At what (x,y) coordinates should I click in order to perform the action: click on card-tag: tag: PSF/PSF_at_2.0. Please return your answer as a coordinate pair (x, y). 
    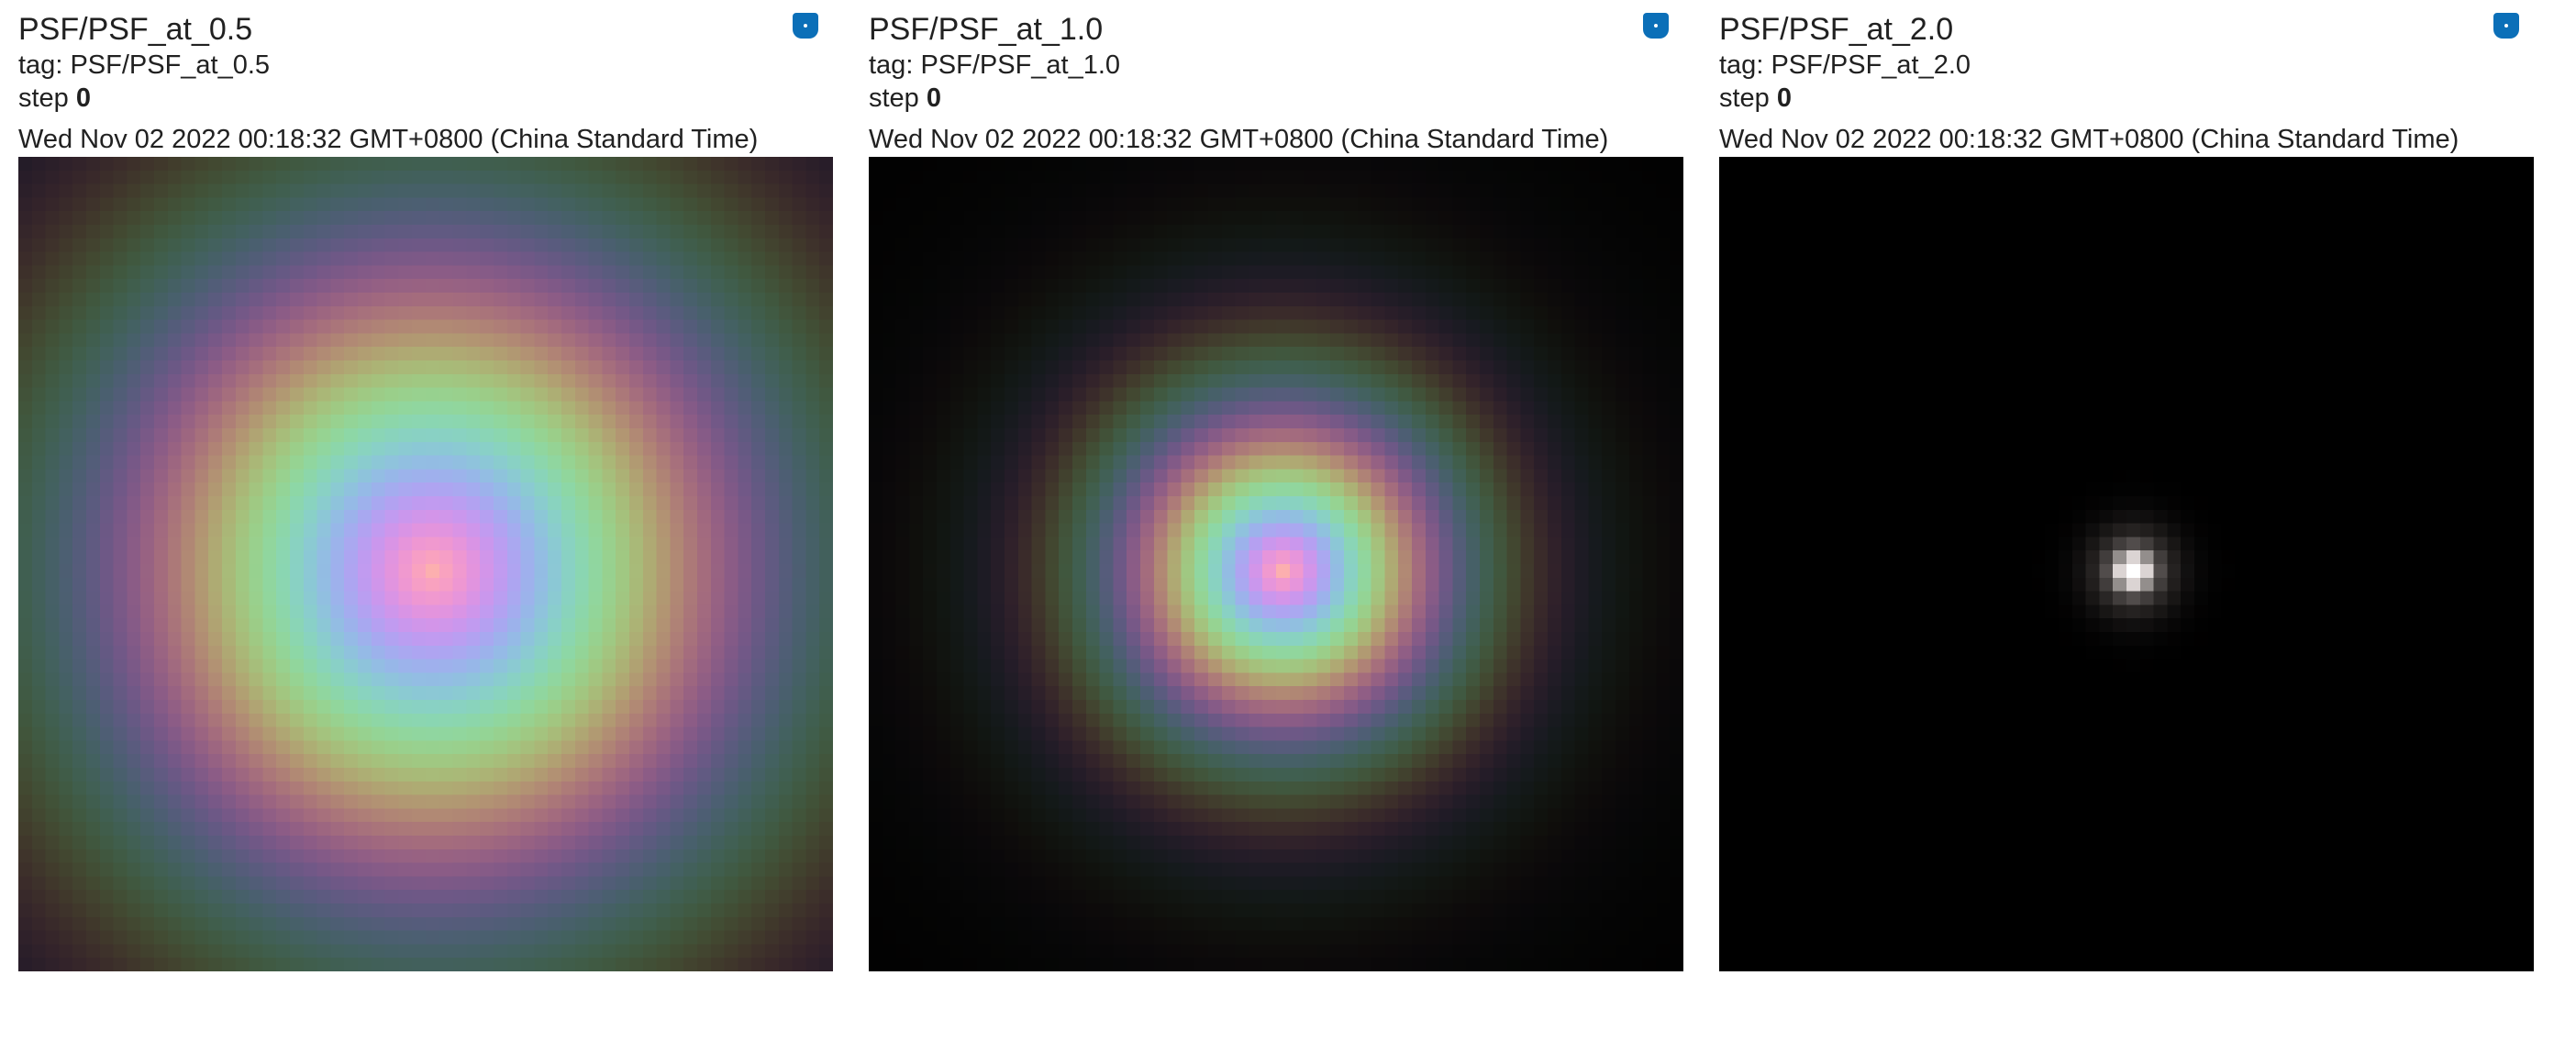
    Looking at the image, I should click on (1845, 65).